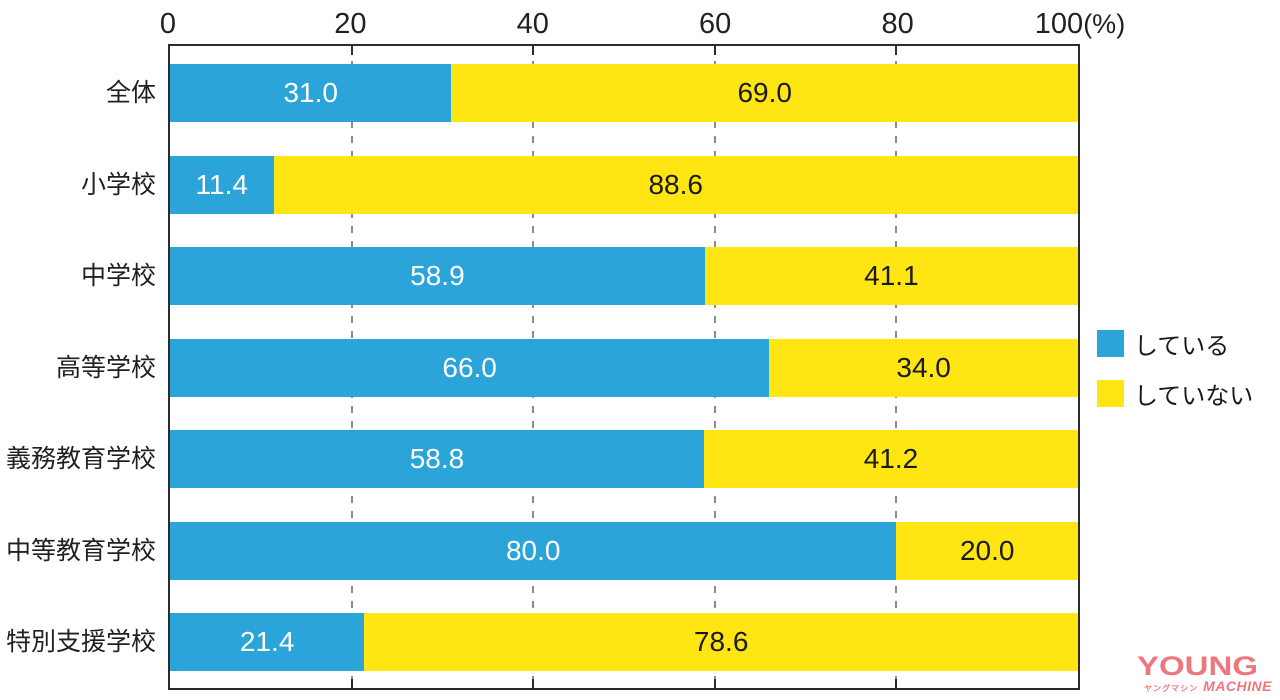  I want to click on bar-value-label: 31.0, so click(310, 92).